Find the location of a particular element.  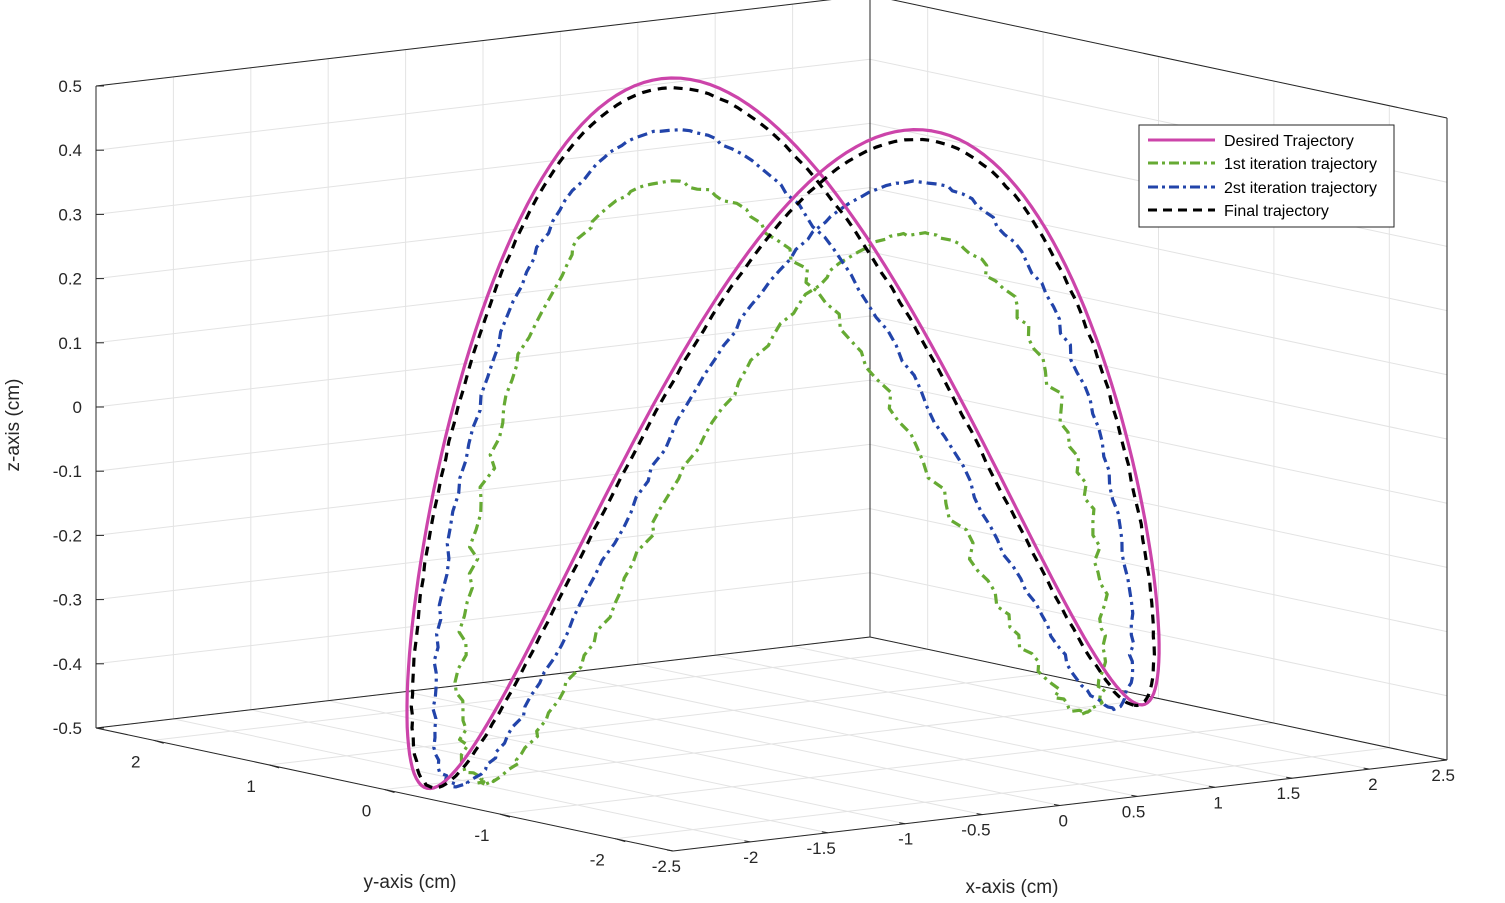

z-tick-label: 0.4 is located at coordinates (70, 150).